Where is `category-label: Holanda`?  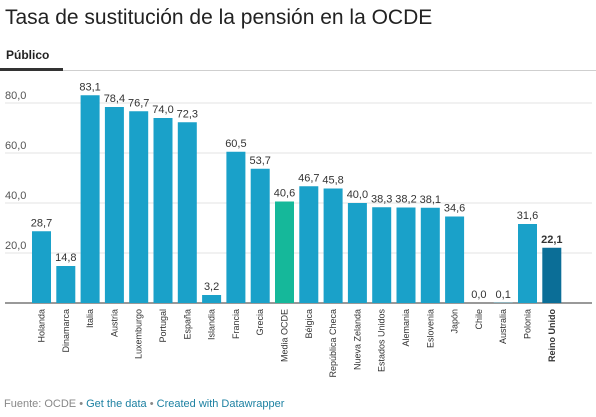 category-label: Holanda is located at coordinates (42, 326).